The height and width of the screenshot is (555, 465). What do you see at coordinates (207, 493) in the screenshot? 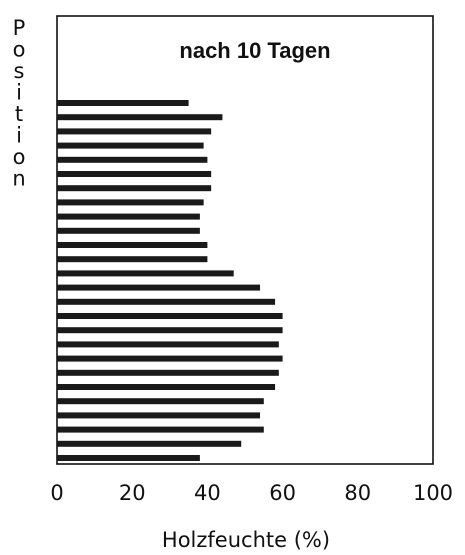
I see `x-tick-label: 40` at bounding box center [207, 493].